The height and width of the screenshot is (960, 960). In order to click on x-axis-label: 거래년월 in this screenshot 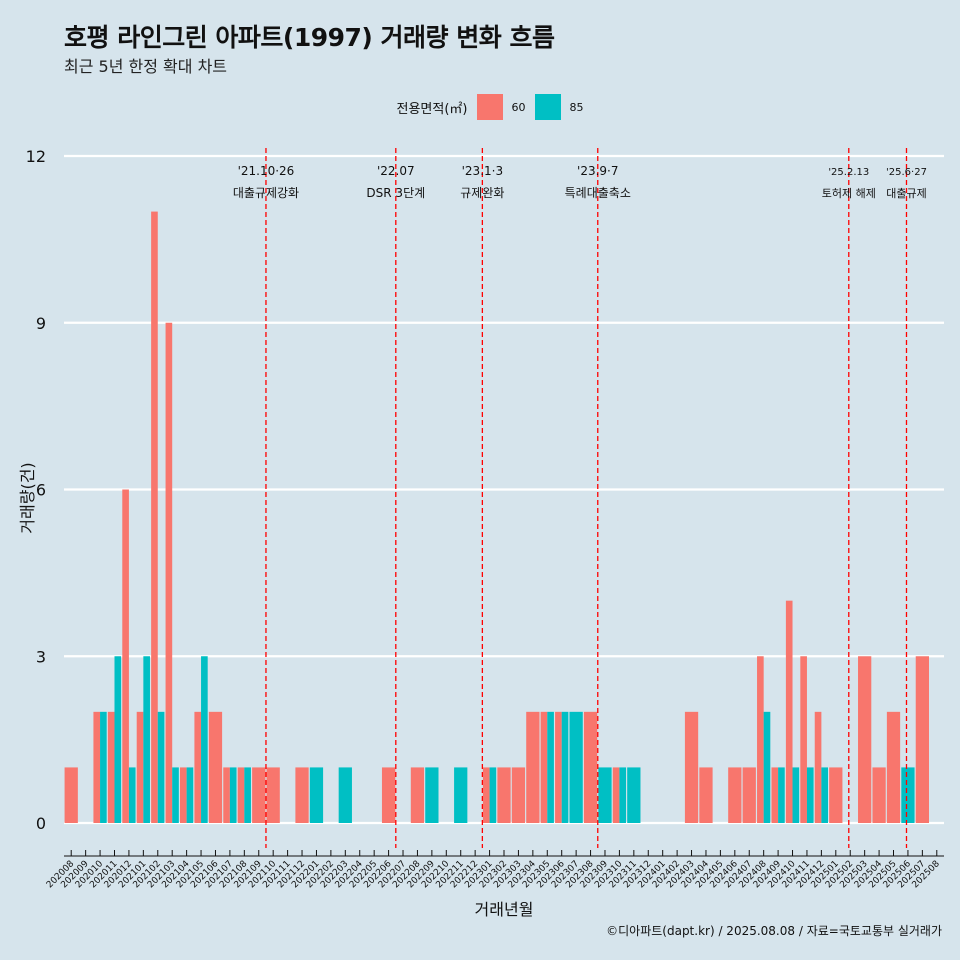, I will do `click(504, 909)`.